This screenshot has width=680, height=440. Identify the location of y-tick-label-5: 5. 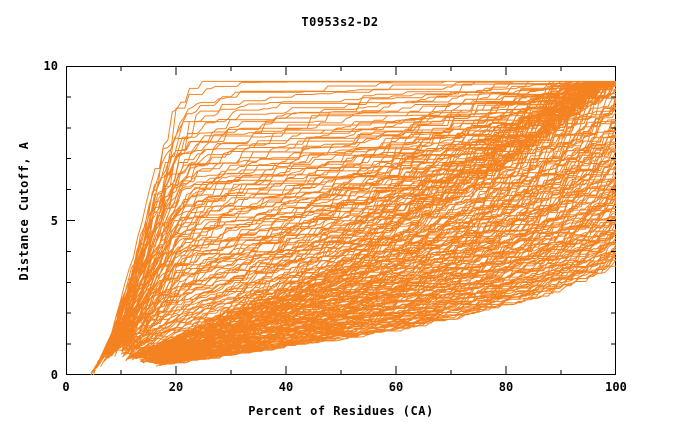
(54, 220).